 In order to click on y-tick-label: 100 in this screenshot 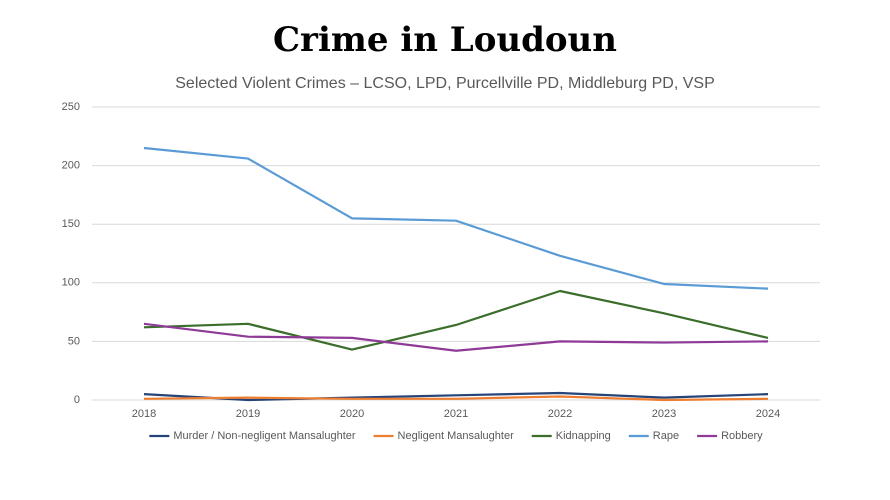, I will do `click(71, 283)`.